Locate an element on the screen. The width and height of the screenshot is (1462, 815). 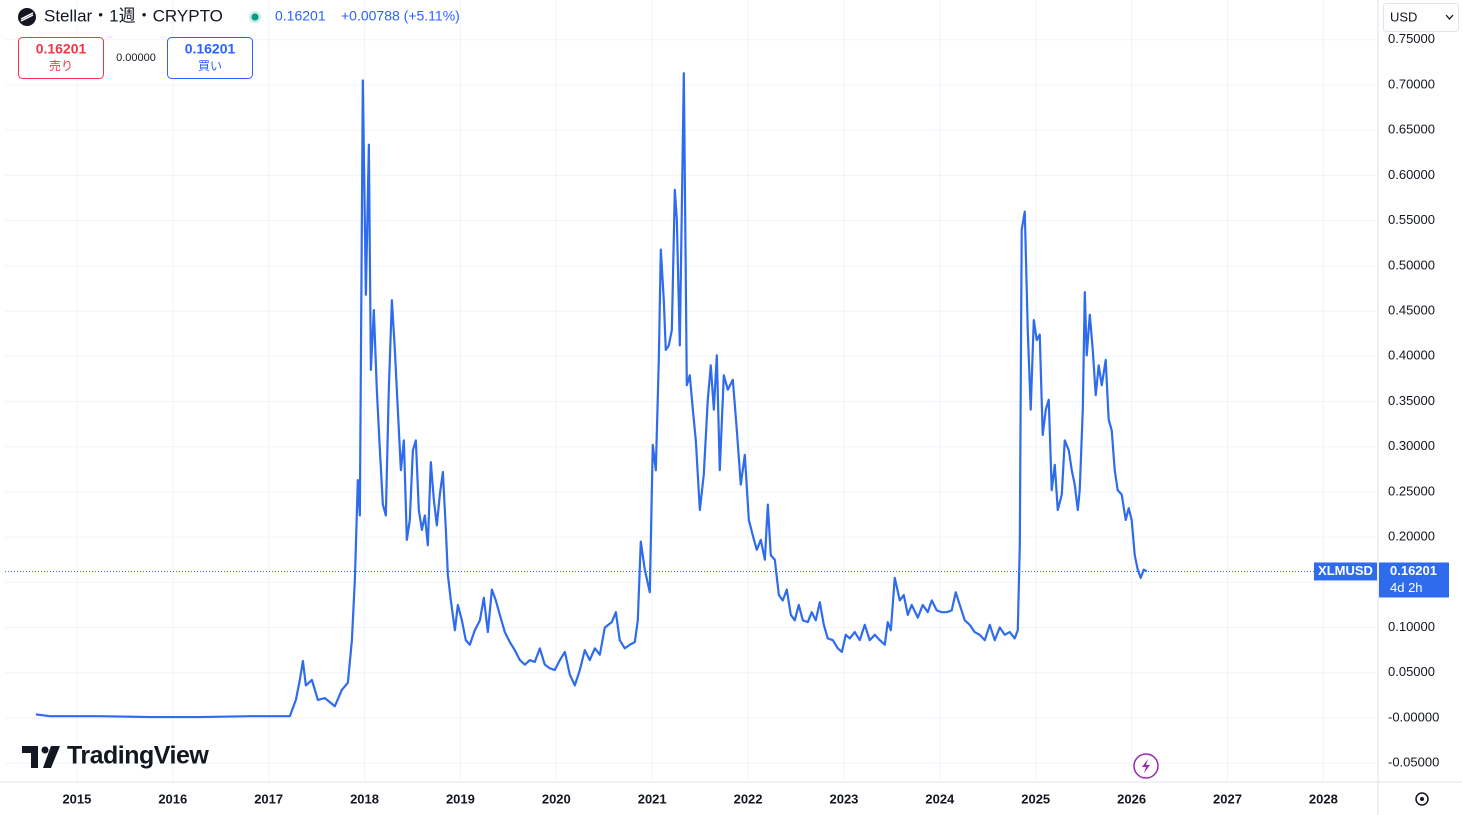
y-tick-label: 0.05000 is located at coordinates (1411, 671).